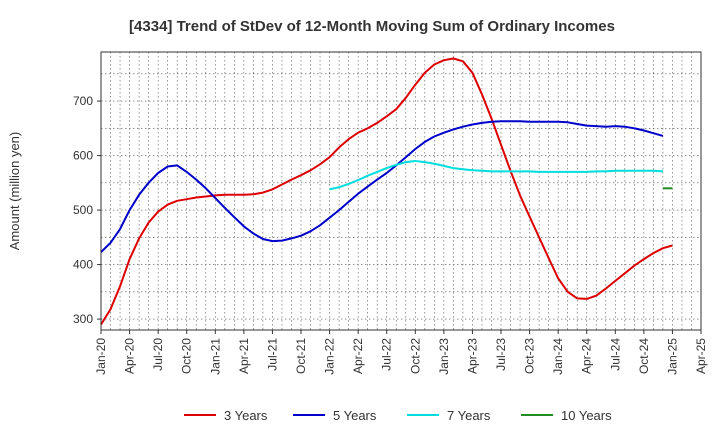  What do you see at coordinates (215, 356) in the screenshot?
I see `x-tick-label: Jan-21` at bounding box center [215, 356].